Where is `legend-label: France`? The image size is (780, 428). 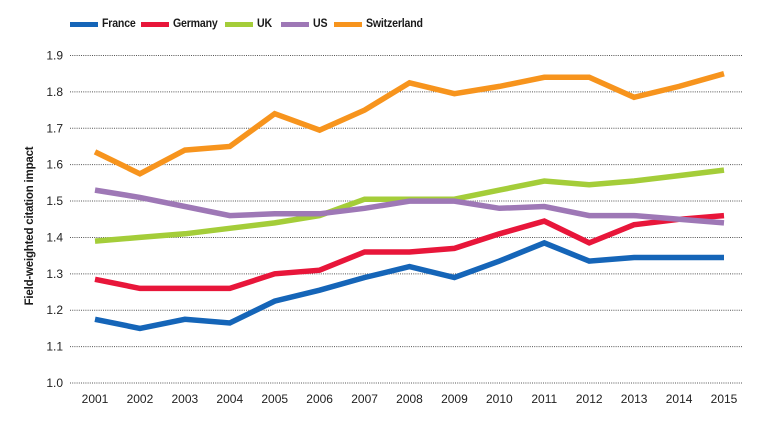 legend-label: France is located at coordinates (119, 24).